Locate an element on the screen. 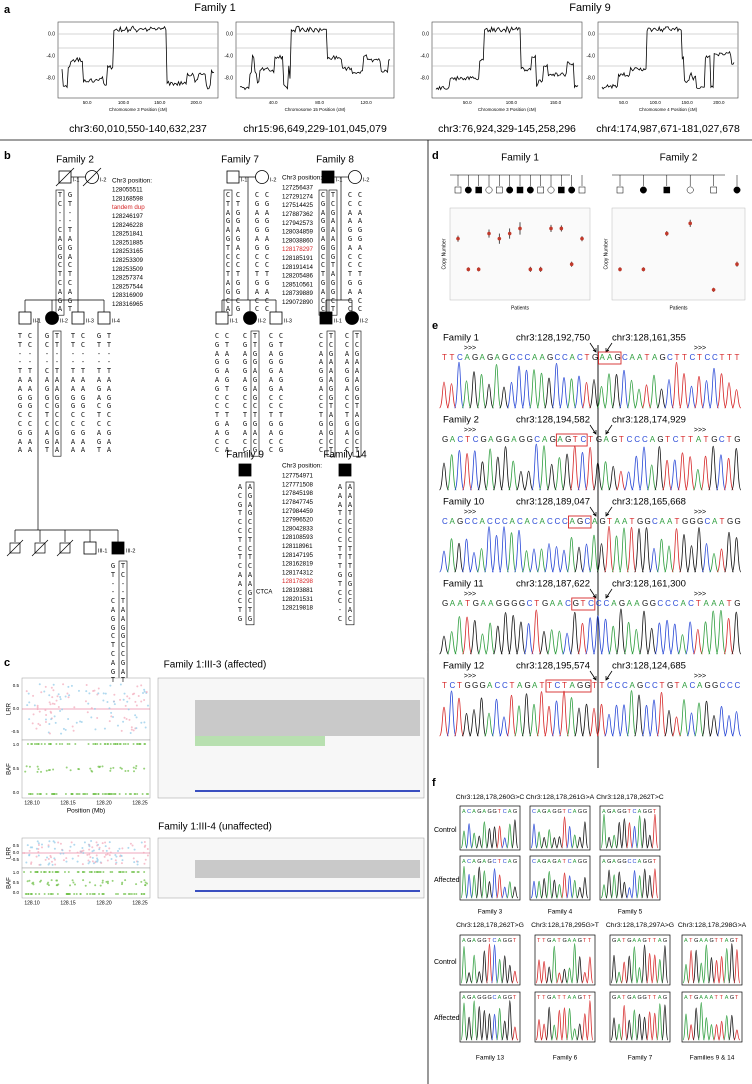  position: 128178297 is located at coordinates (298, 249).